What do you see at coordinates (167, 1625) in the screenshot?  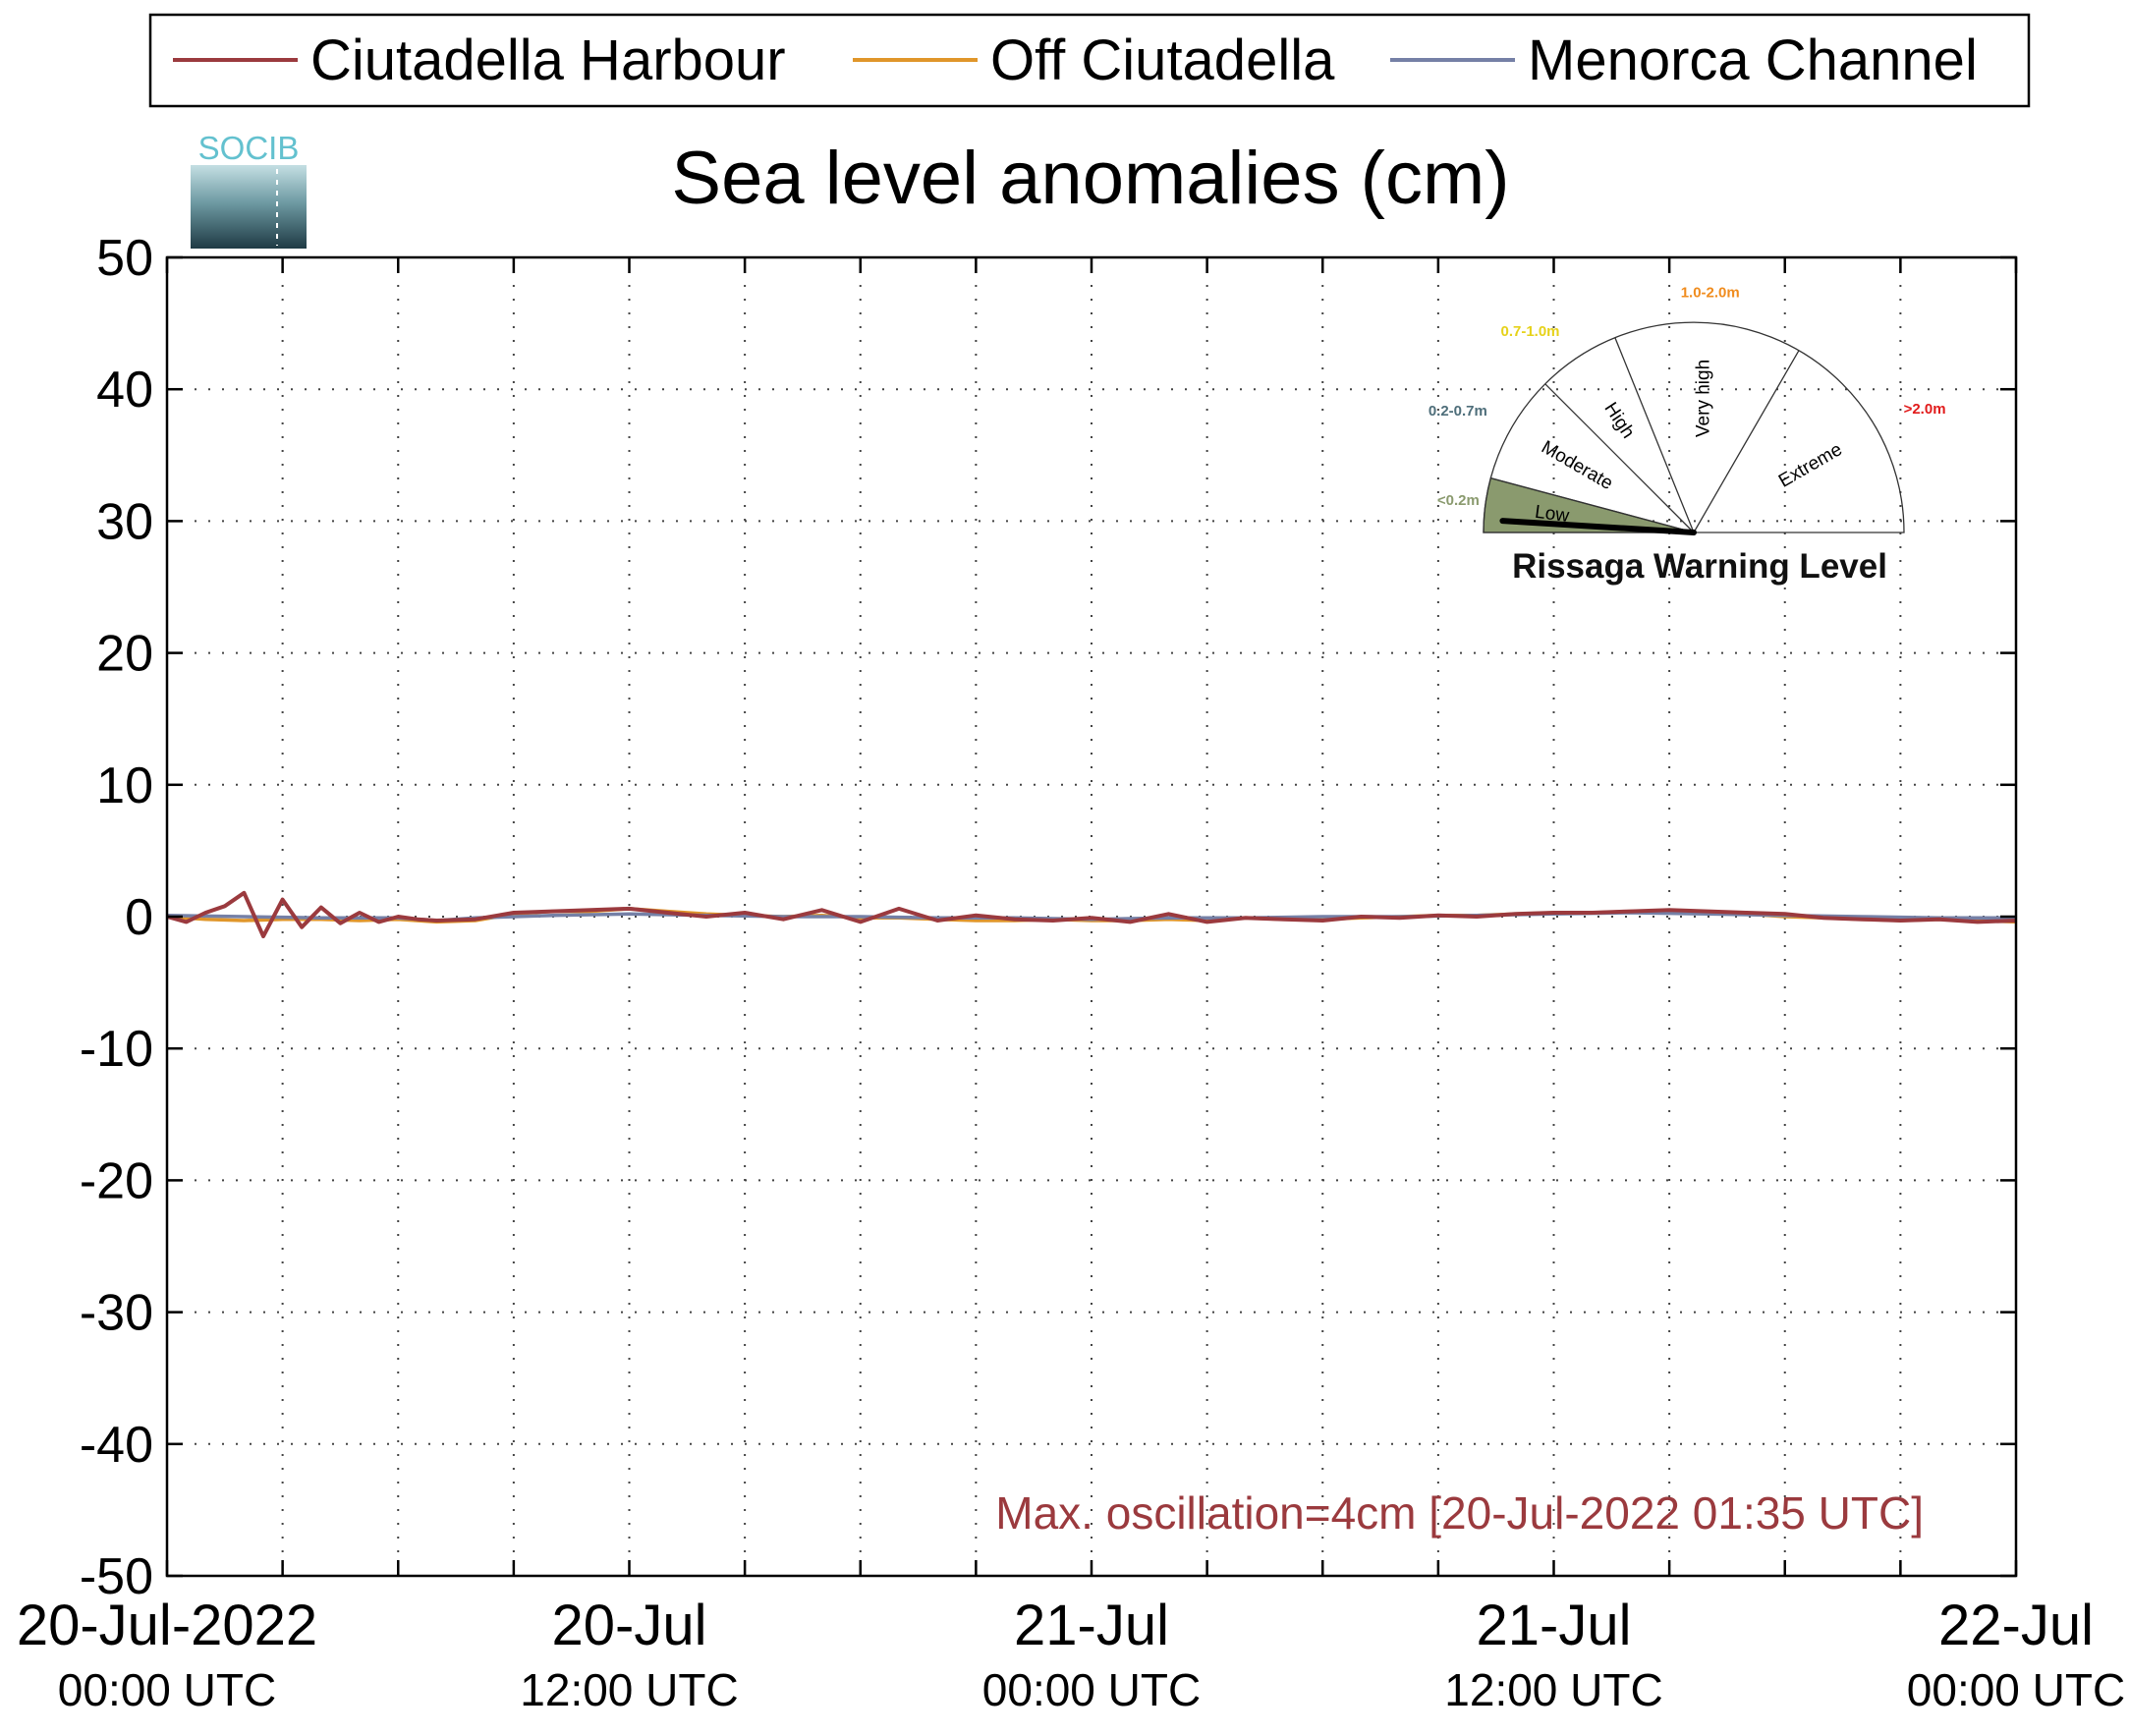 I see `x-tick-label-date: 20-Jul-2022` at bounding box center [167, 1625].